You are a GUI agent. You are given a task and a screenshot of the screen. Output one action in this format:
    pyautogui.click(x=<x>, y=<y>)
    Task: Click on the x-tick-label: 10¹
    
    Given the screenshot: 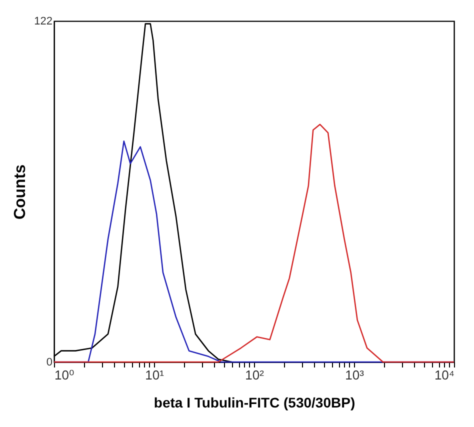 What is the action you would take?
    pyautogui.click(x=155, y=375)
    